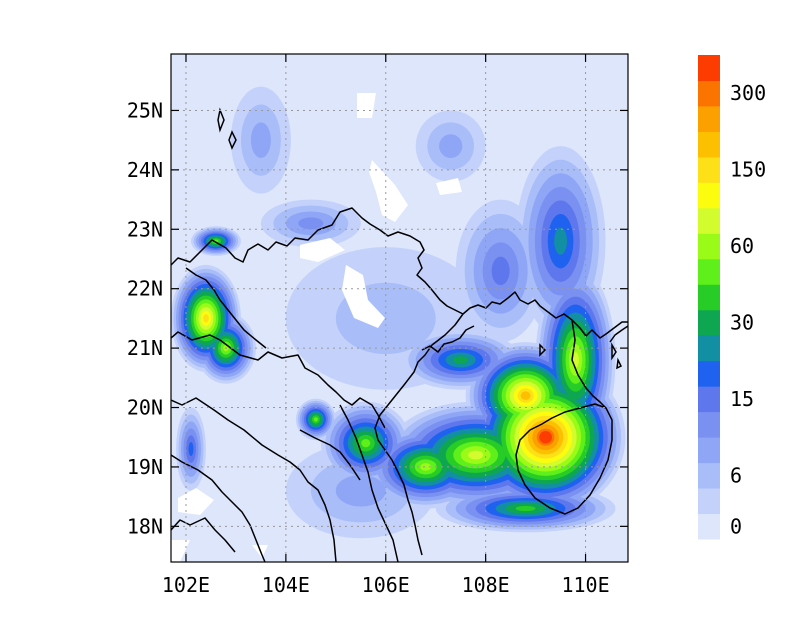 The width and height of the screenshot is (800, 618). Describe the element at coordinates (386, 585) in the screenshot. I see `x-tick-label: 106E` at that location.